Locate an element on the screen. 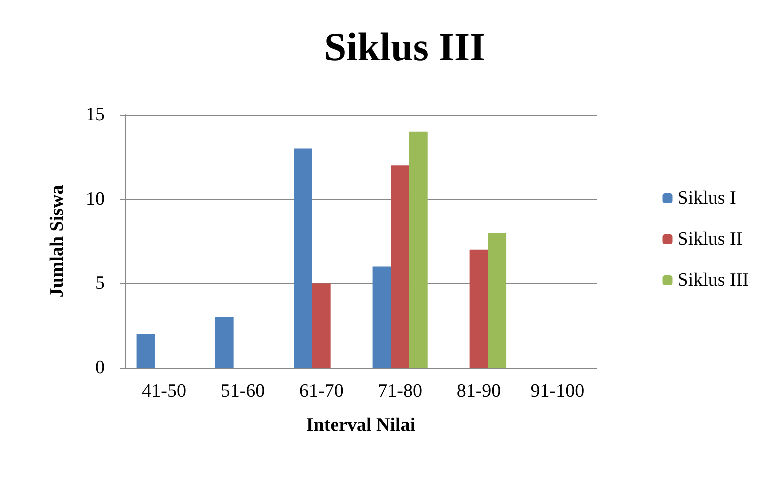 Image resolution: width=772 pixels, height=479 pixels. x-tick-label: 41-50 is located at coordinates (164, 391).